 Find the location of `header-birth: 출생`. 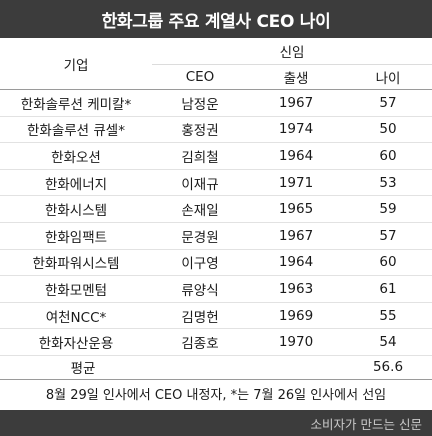

header-birth: 출생 is located at coordinates (296, 77).